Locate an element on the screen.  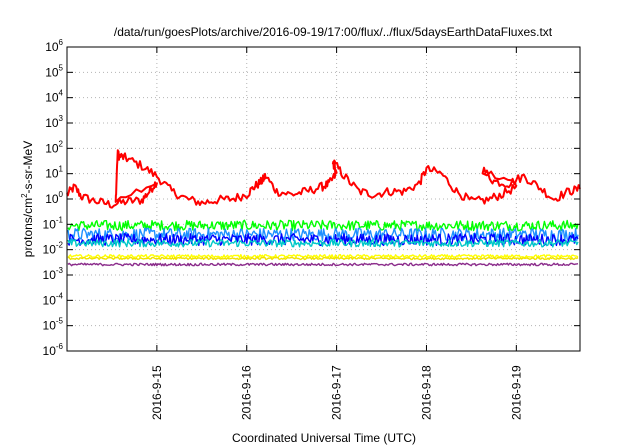
x-tick-label: 2016-9-19 is located at coordinates (516, 392).